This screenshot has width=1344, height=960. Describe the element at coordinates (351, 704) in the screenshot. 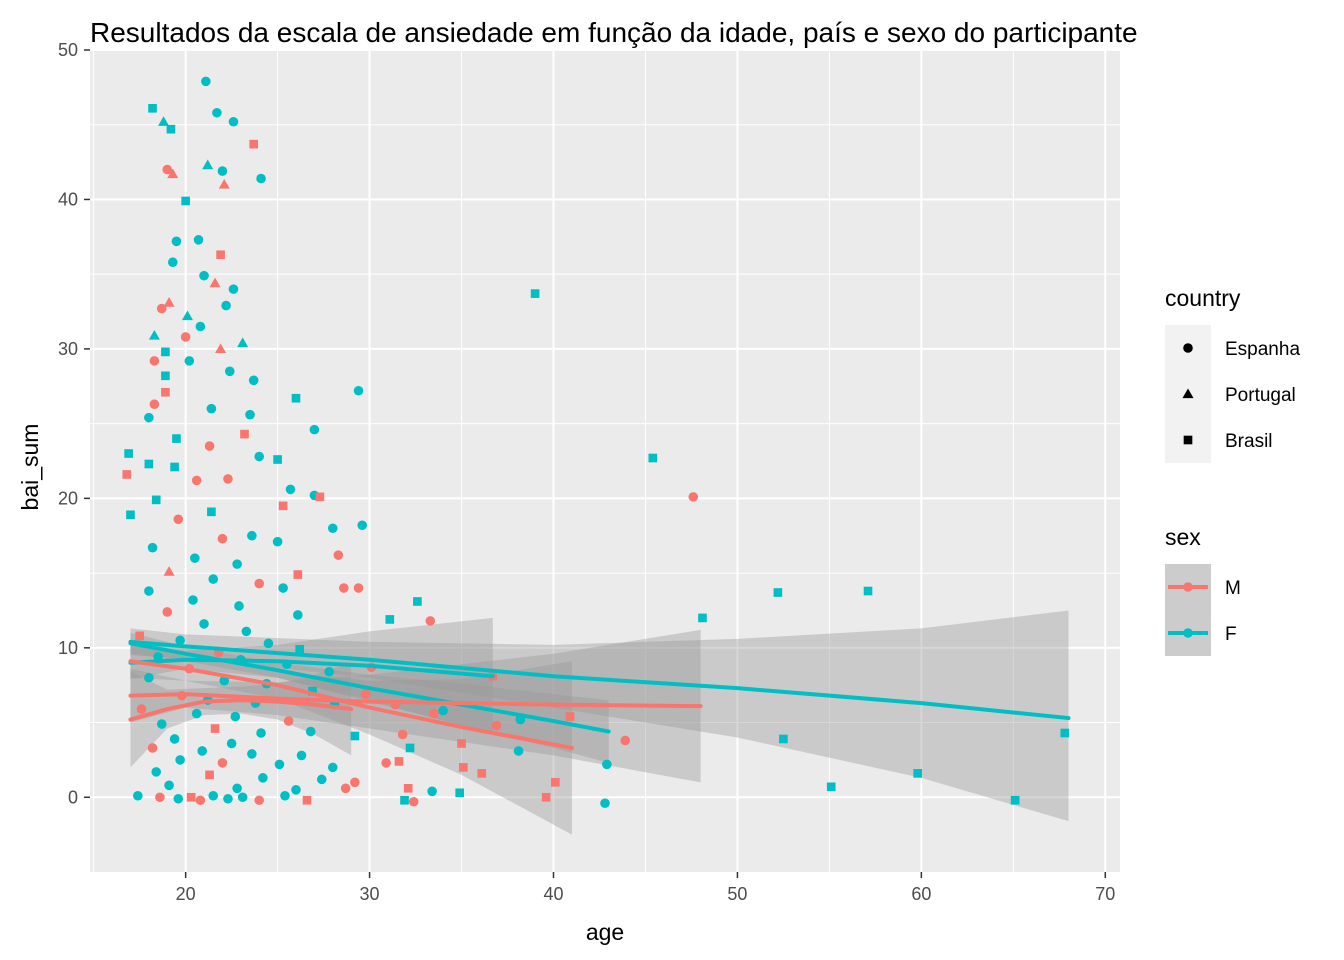

I see `smooth-line-m-espanha` at that location.